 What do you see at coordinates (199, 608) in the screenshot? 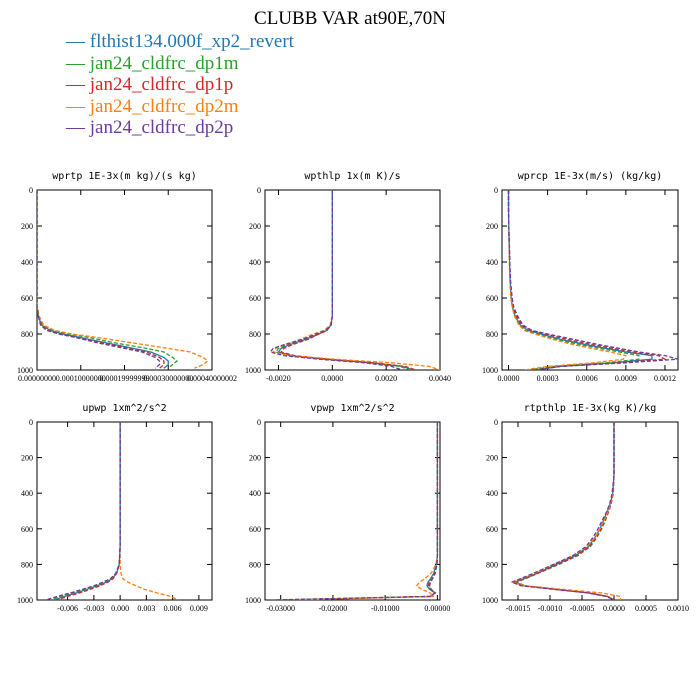
I see `x-tick-label: 0.009` at bounding box center [199, 608].